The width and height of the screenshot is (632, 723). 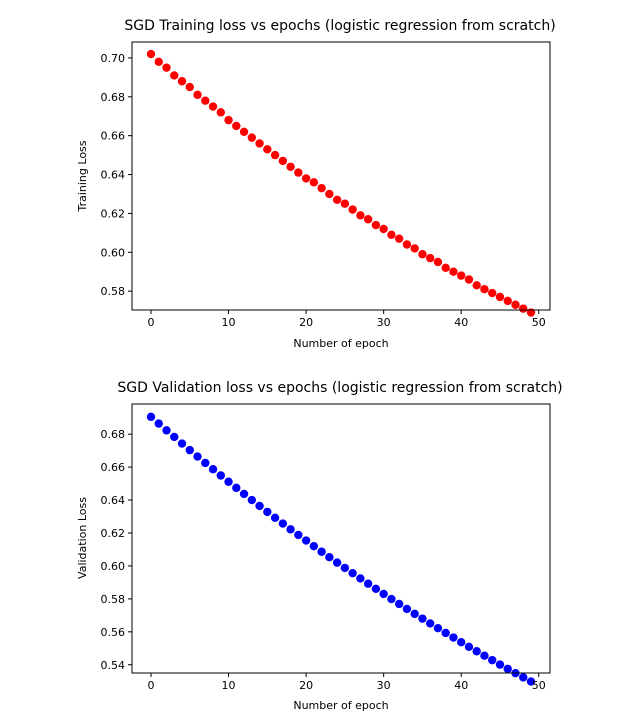 I want to click on y-tick-label: 0.70, so click(x=113, y=58).